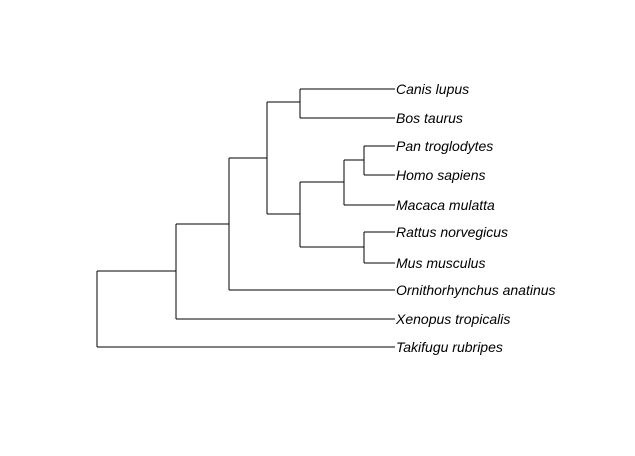  Describe the element at coordinates (449, 347) in the screenshot. I see `tip-label-takifugu-rubripes: Takifugu rubripes` at that location.